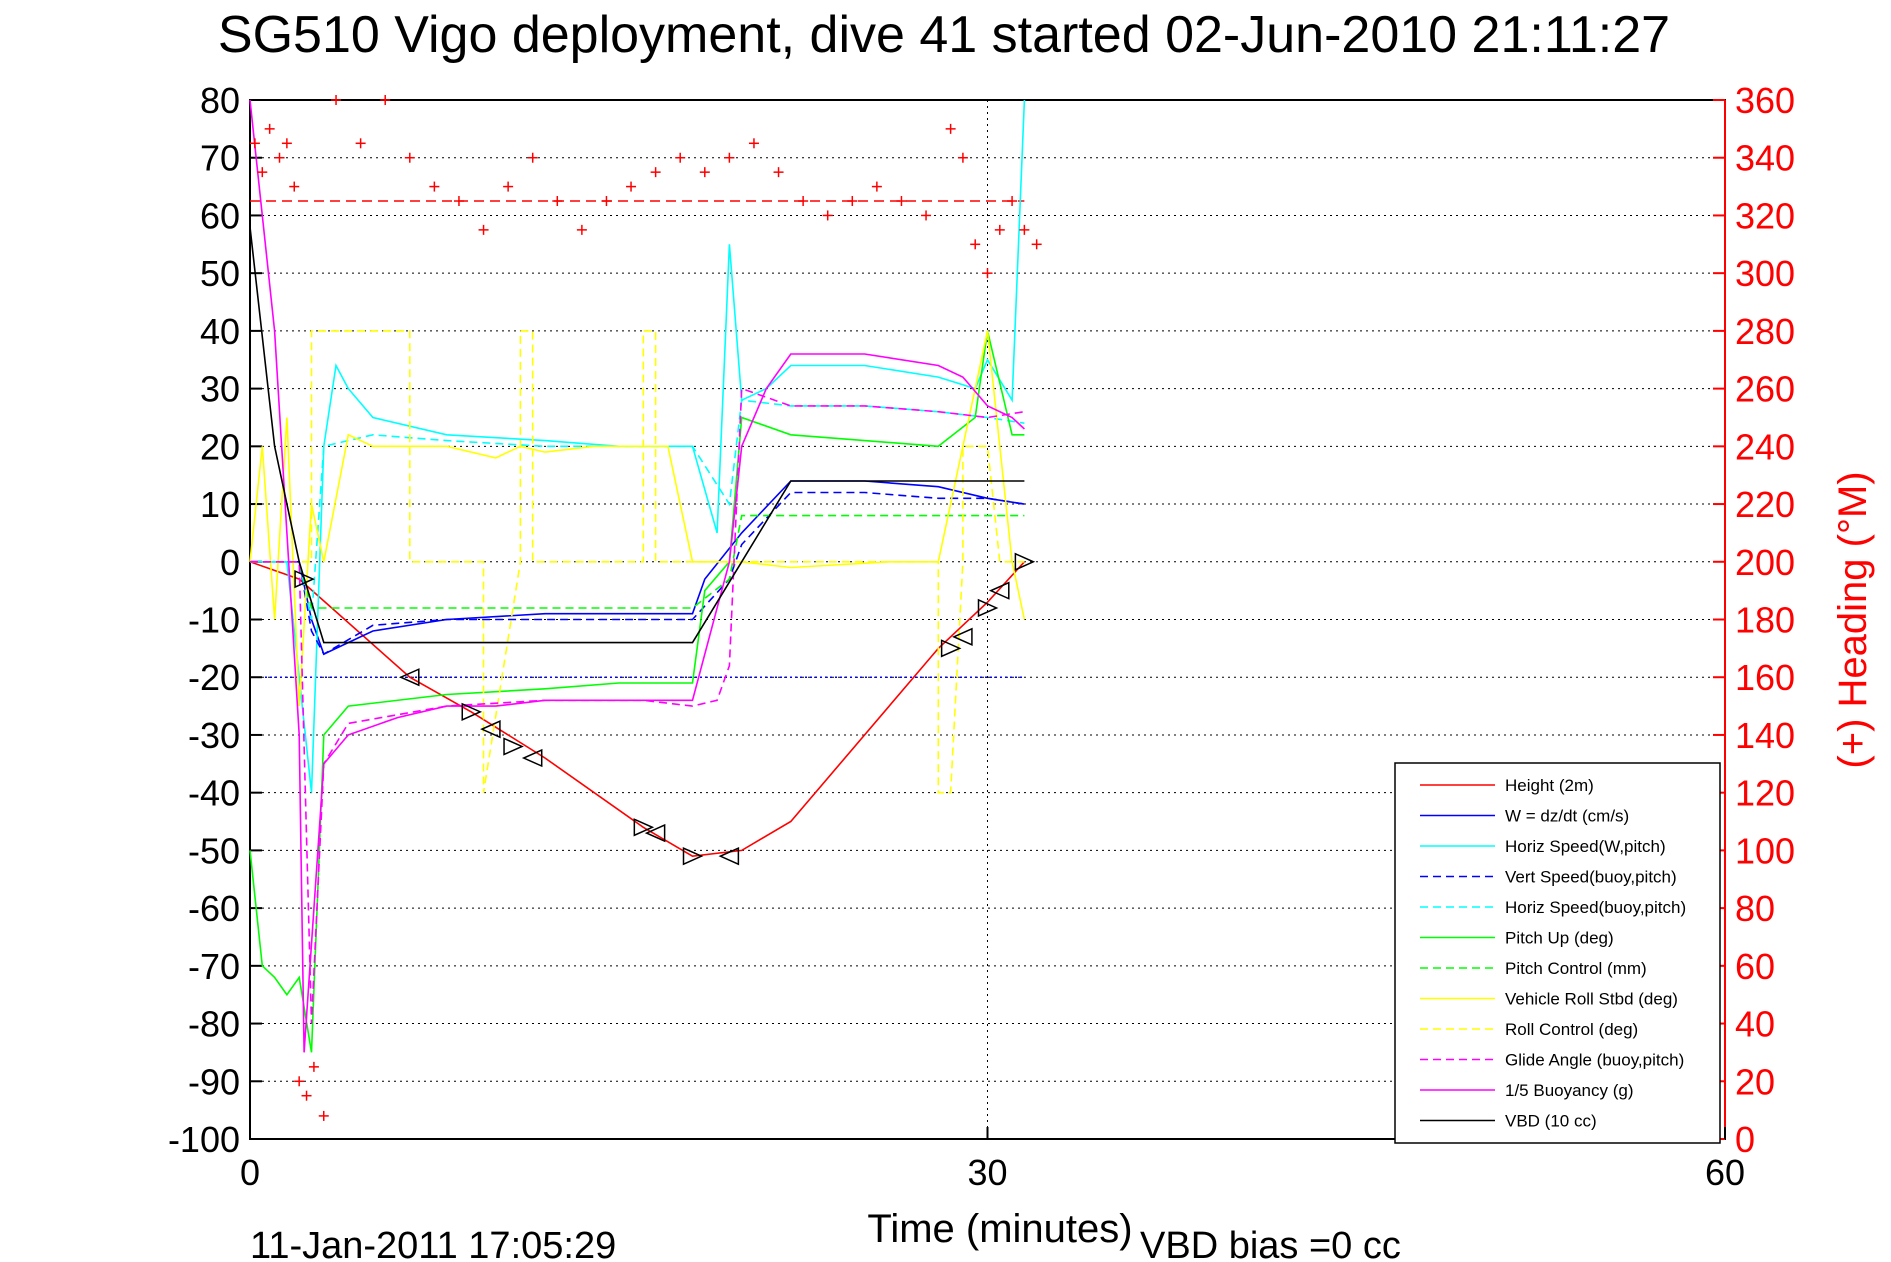 The width and height of the screenshot is (1891, 1262). Describe the element at coordinates (1755, 1081) in the screenshot. I see `y2-tick-label: 20` at that location.